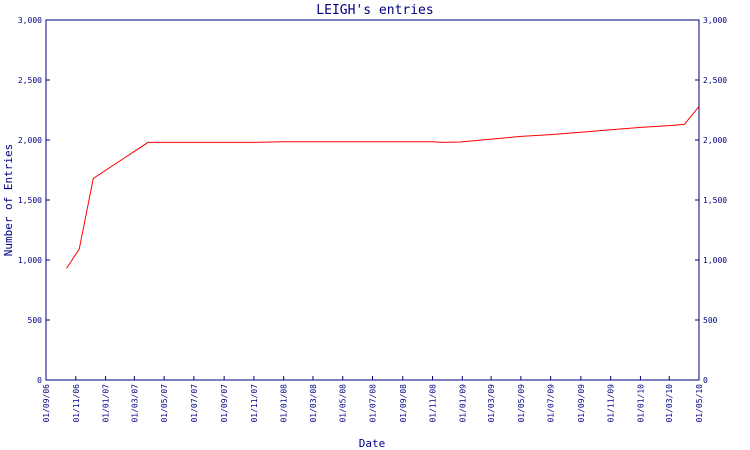 This screenshot has height=450, width=750. I want to click on x-tick-label: 01/09/06, so click(46, 403).